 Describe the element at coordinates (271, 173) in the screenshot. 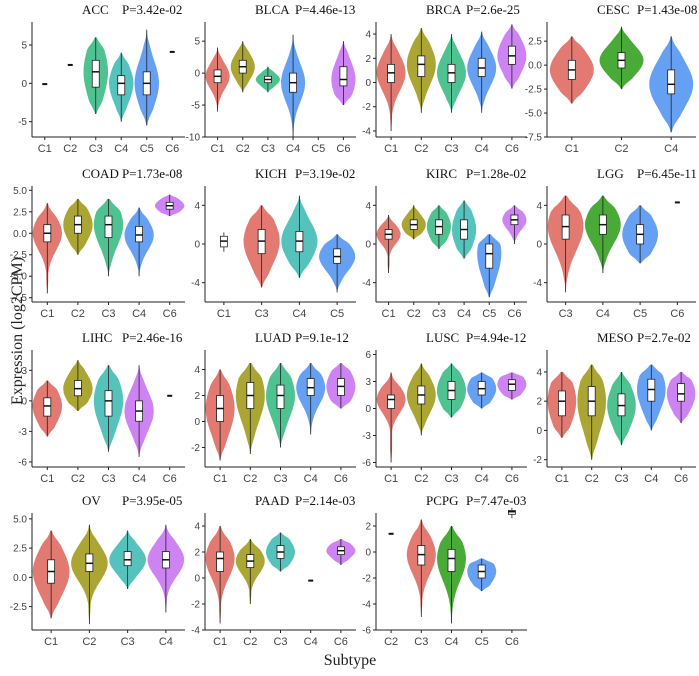

I see `panel-title: KICH` at that location.